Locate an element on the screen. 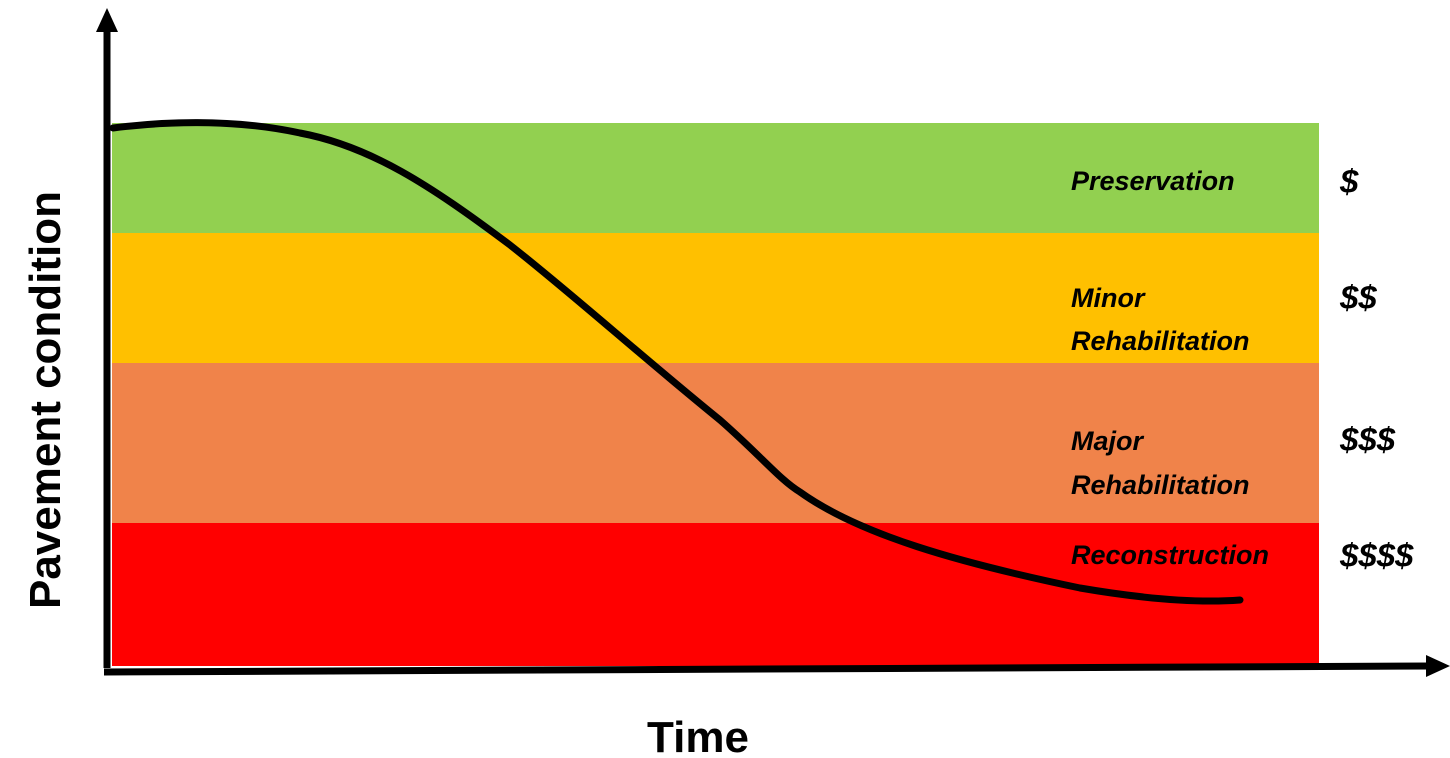 Image resolution: width=1450 pixels, height=758 pixels. x-axis is located at coordinates (767, 669).